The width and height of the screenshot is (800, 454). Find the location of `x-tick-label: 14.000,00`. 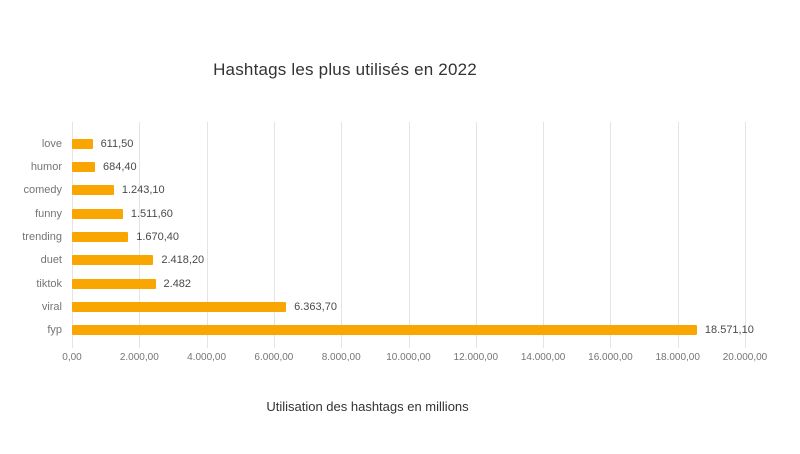

x-tick-label: 14.000,00 is located at coordinates (543, 357).